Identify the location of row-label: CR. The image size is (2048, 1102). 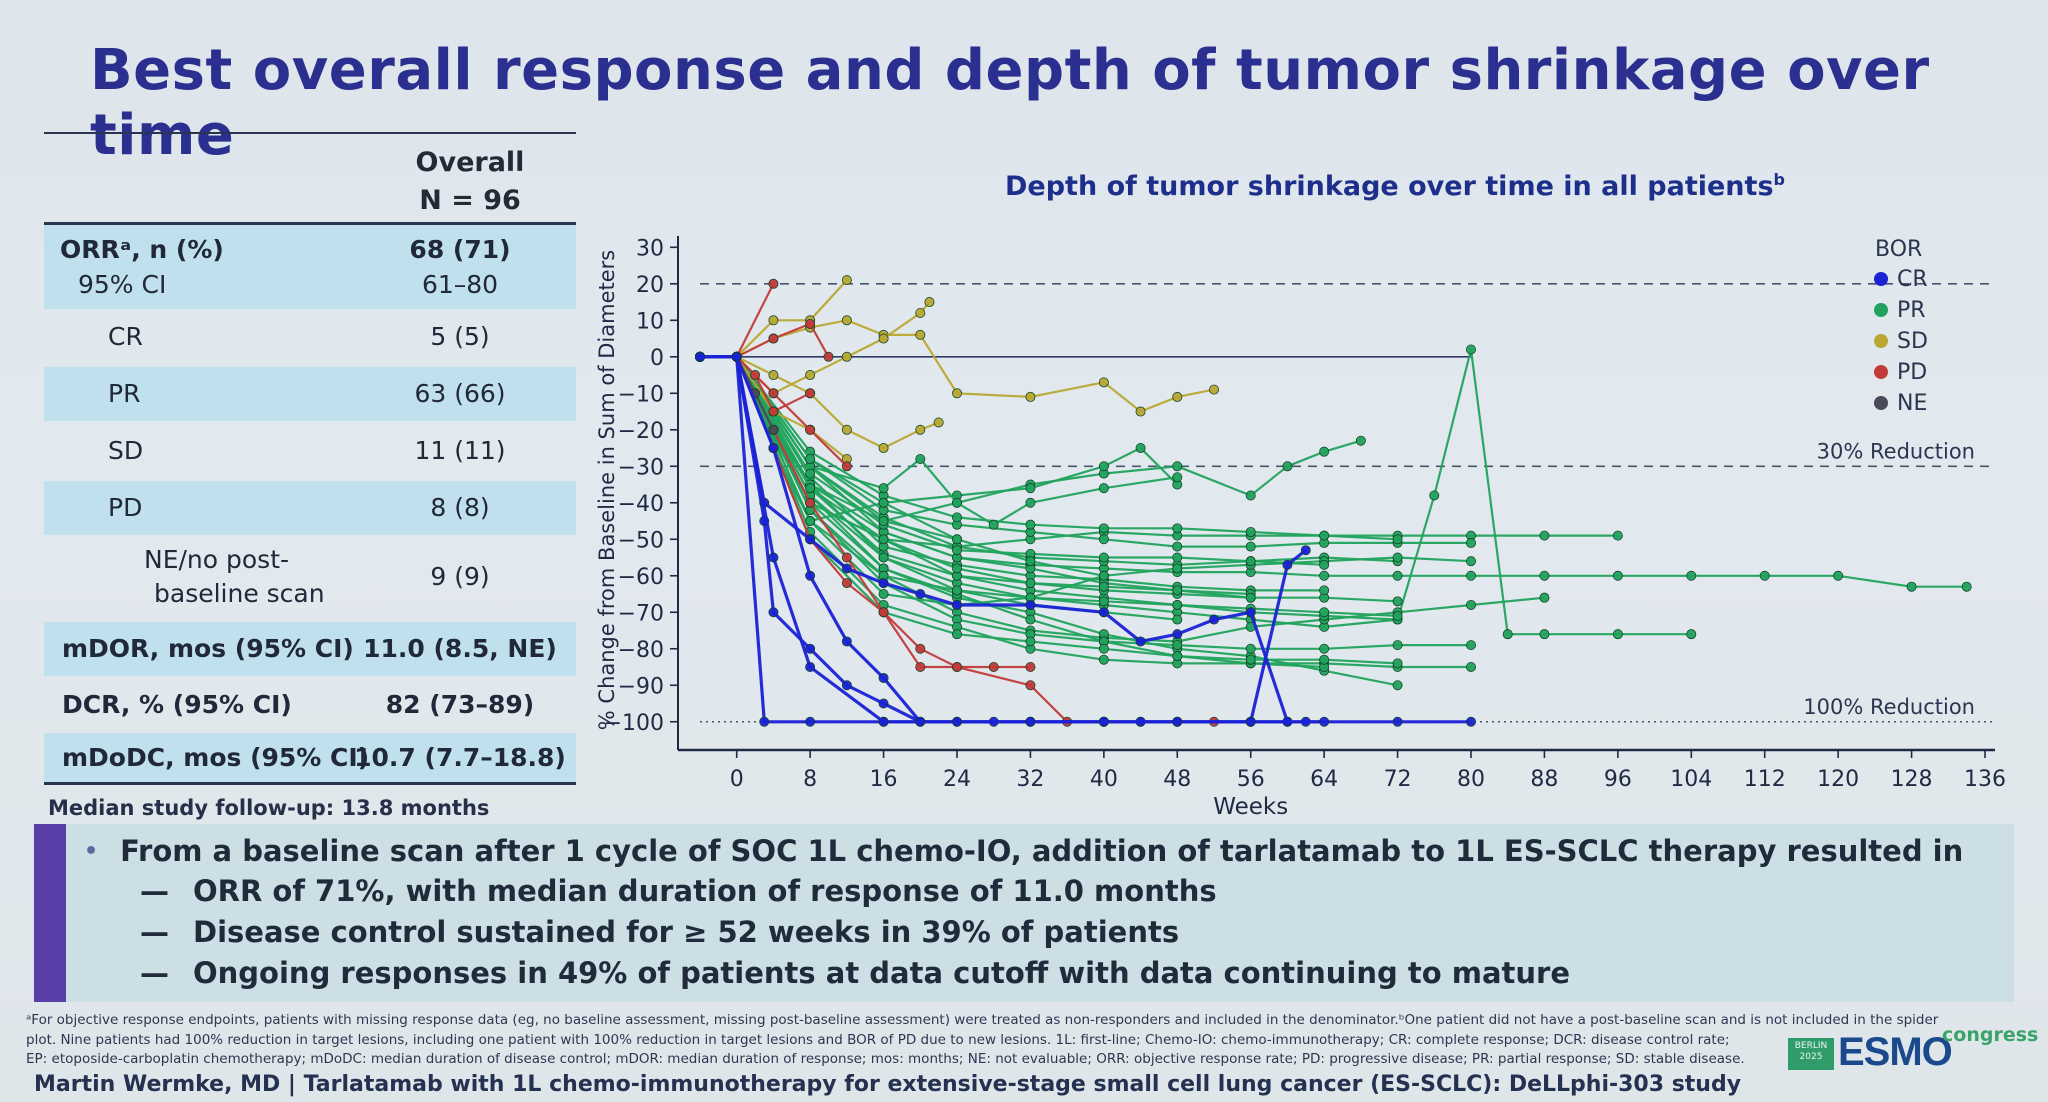
(125, 336).